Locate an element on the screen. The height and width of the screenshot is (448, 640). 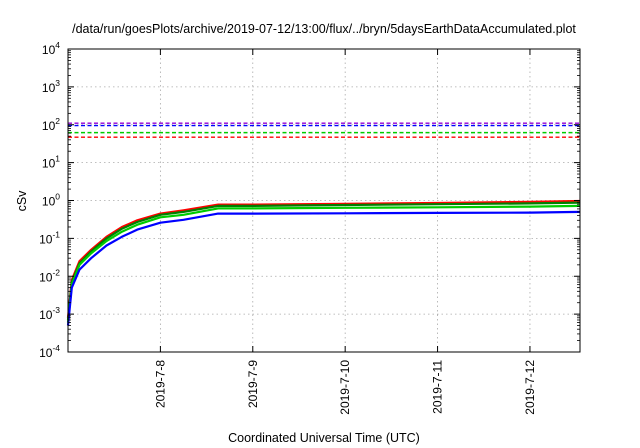
x-tick-label: 2019-7-10 is located at coordinates (345, 387).